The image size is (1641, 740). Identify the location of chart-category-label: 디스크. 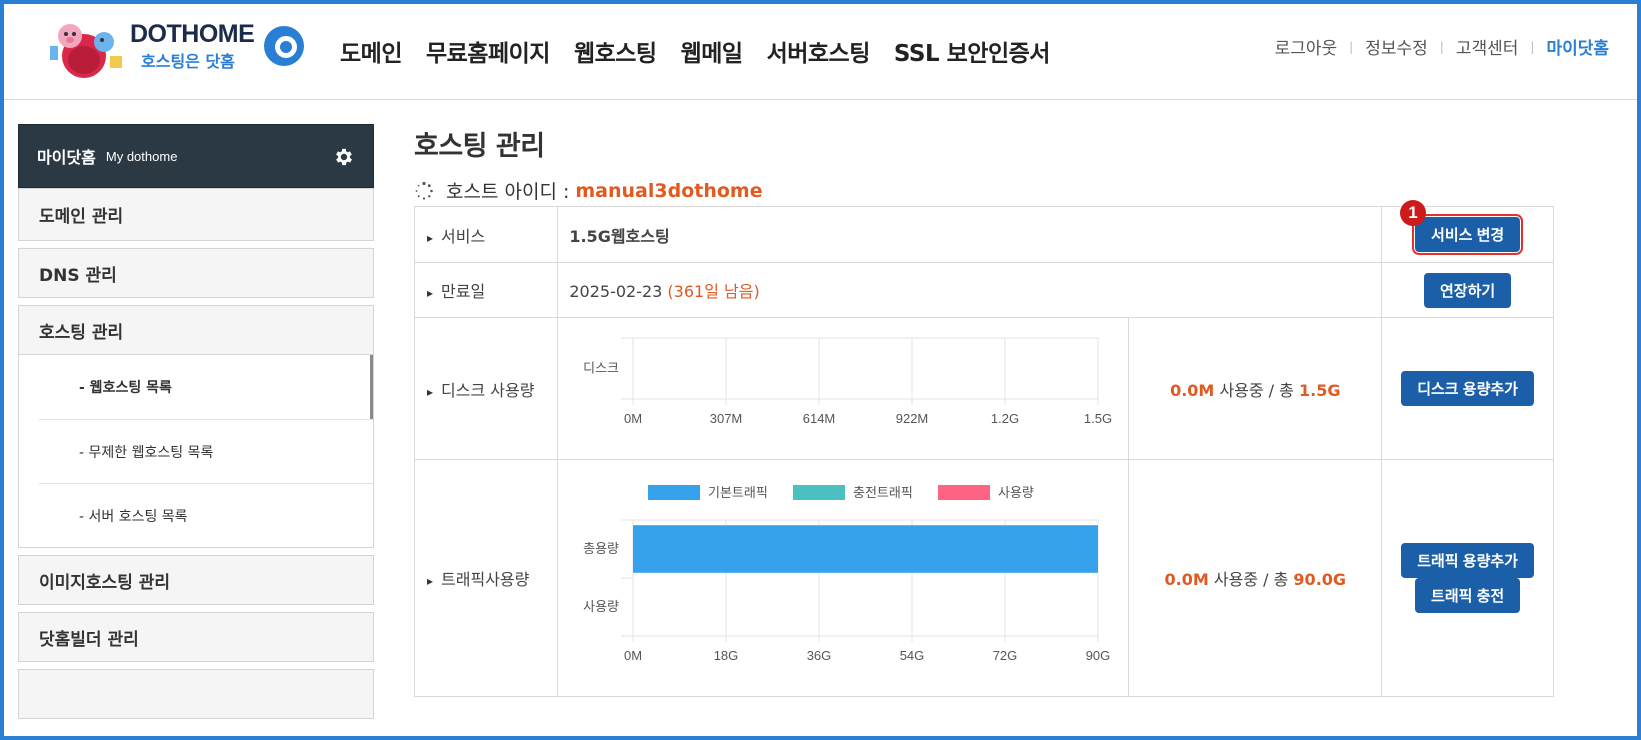
(601, 368).